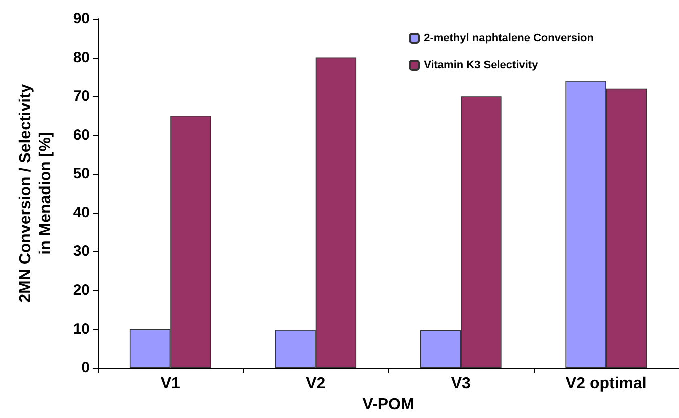  What do you see at coordinates (81, 57) in the screenshot?
I see `y-tick-label: 80` at bounding box center [81, 57].